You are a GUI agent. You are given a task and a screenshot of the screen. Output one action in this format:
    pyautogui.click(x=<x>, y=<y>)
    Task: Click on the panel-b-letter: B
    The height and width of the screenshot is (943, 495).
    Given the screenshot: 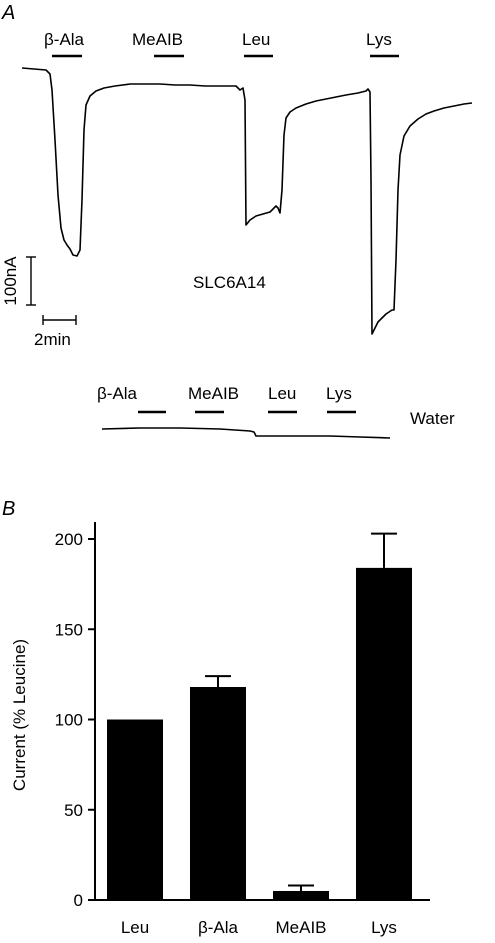 What is the action you would take?
    pyautogui.click(x=8, y=509)
    